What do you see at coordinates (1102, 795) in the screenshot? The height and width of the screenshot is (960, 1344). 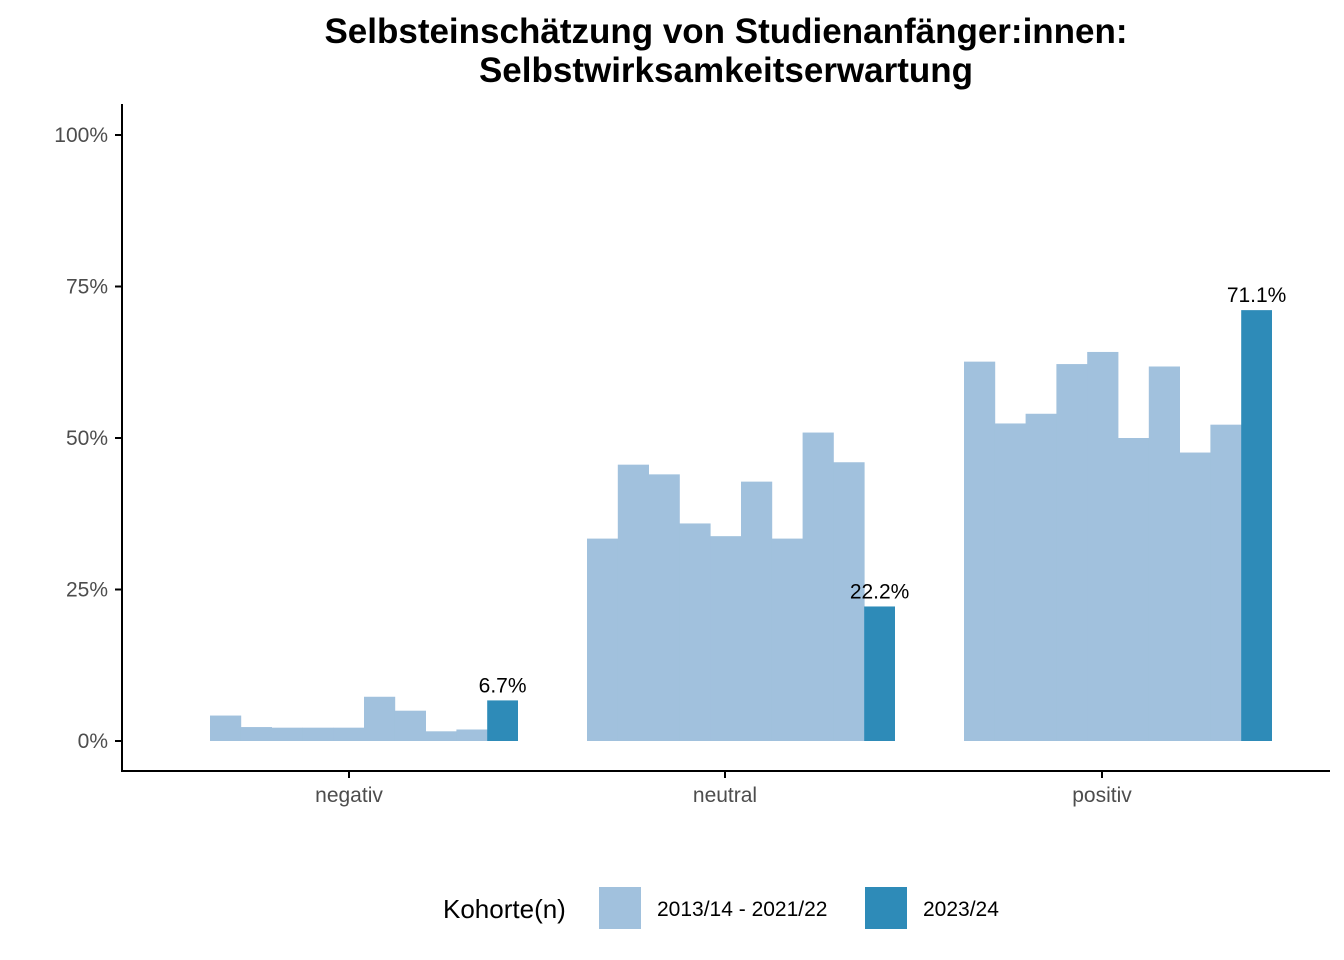 I see `x-tick-label-positiv: positiv` at bounding box center [1102, 795].